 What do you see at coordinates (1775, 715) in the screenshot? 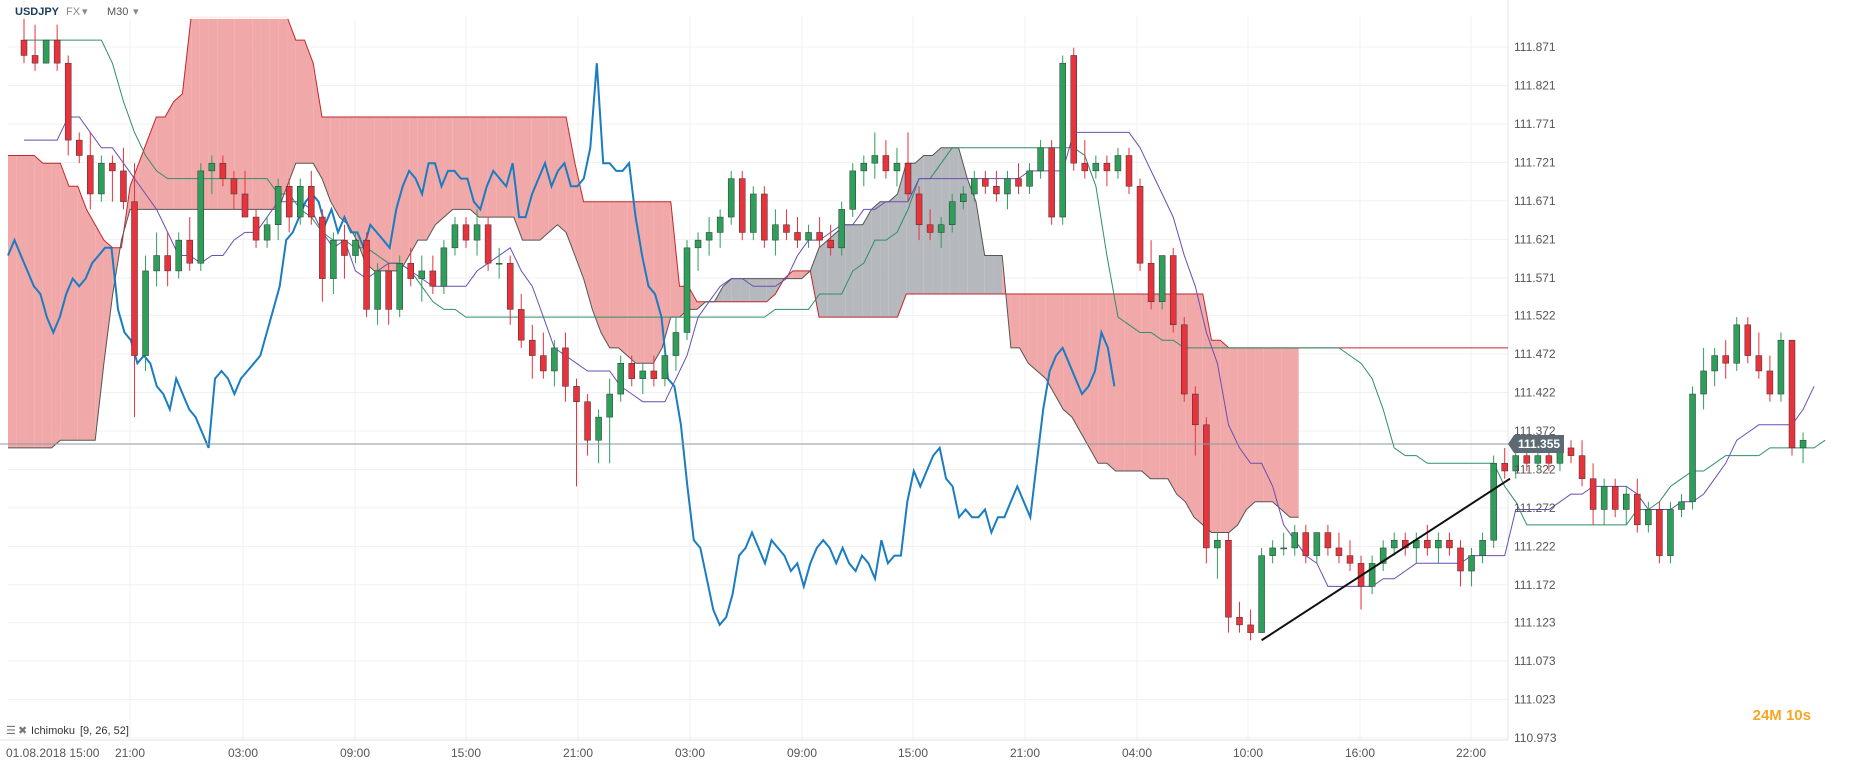
I see `timer-minutes-unit: M` at bounding box center [1775, 715].